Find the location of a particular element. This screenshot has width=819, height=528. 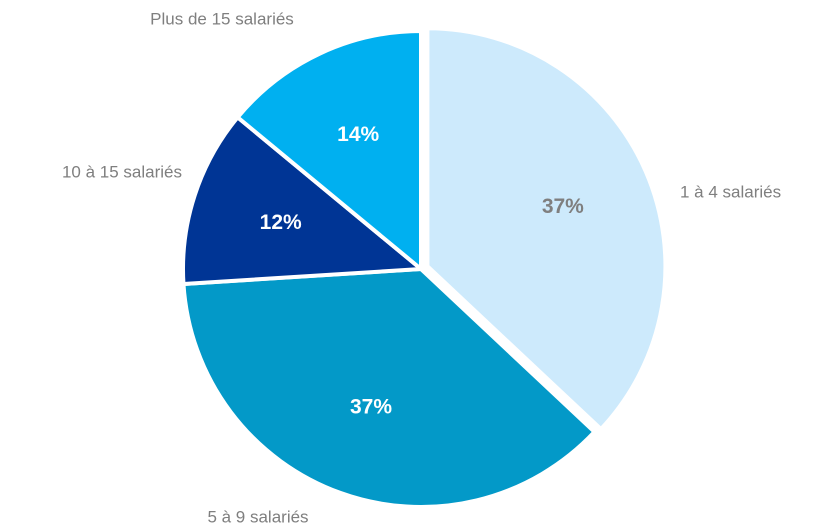

category-label: 5 à 9 salariés is located at coordinates (257, 516).